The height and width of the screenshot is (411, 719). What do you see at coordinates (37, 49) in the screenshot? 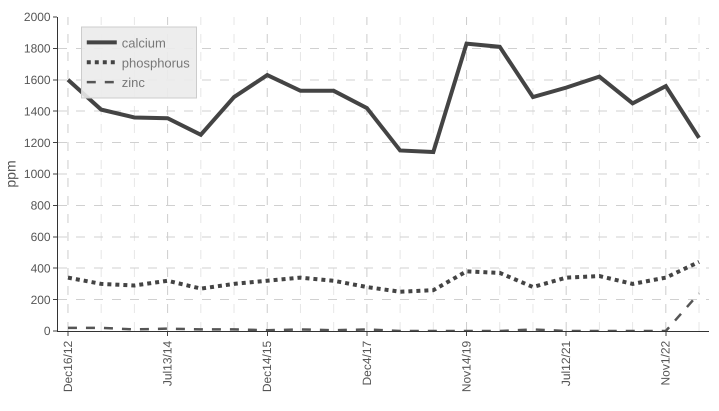
I see `y-tick-label: 1800` at bounding box center [37, 49].